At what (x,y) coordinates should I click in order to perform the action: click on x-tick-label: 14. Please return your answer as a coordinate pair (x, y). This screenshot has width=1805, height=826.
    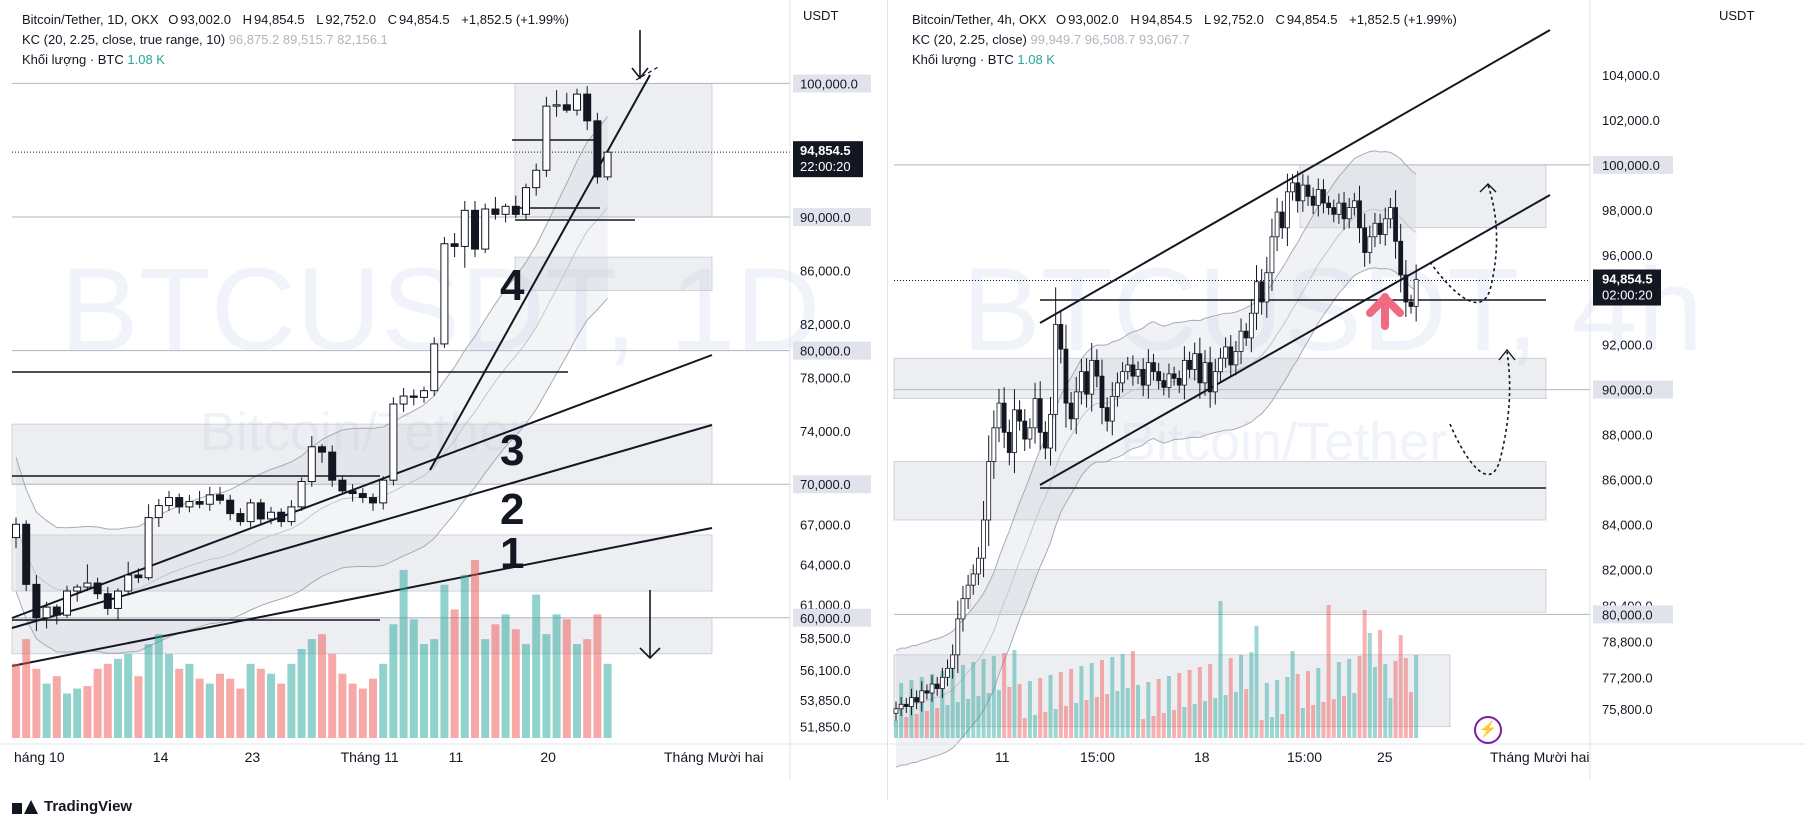
    Looking at the image, I should click on (161, 757).